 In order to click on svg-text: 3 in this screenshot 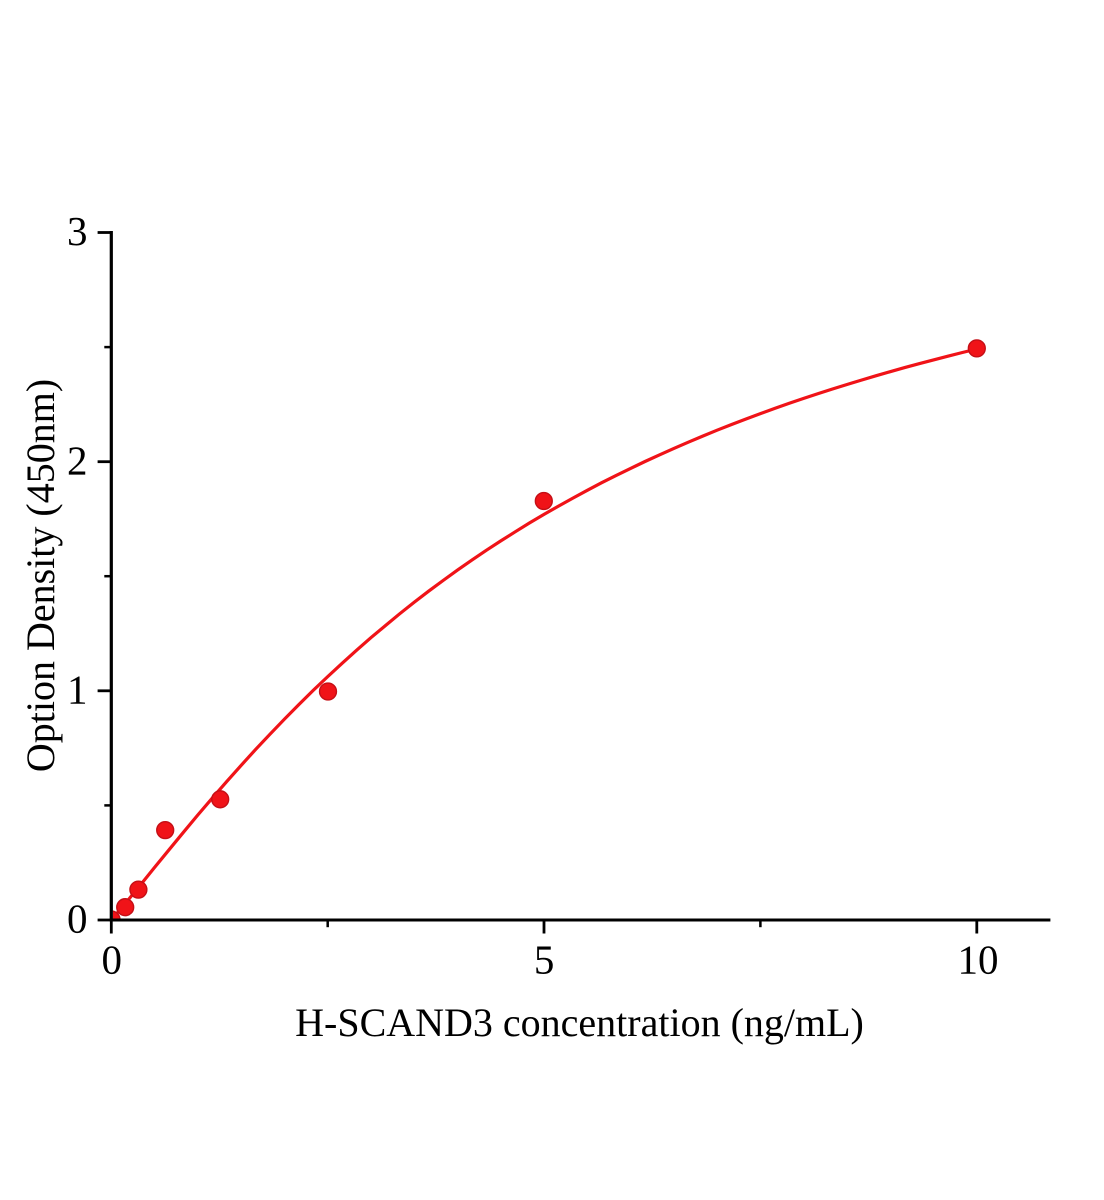, I will do `click(77, 231)`.